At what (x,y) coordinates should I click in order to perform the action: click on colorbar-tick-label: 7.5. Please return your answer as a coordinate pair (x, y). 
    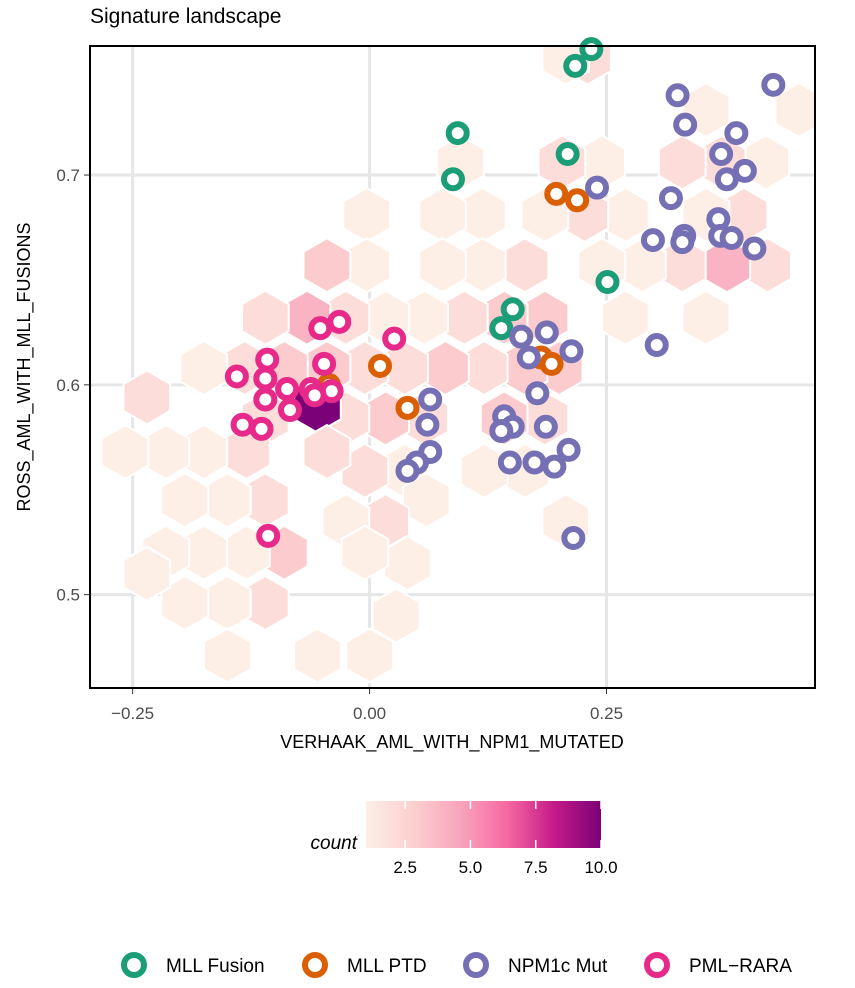
    Looking at the image, I should click on (536, 867).